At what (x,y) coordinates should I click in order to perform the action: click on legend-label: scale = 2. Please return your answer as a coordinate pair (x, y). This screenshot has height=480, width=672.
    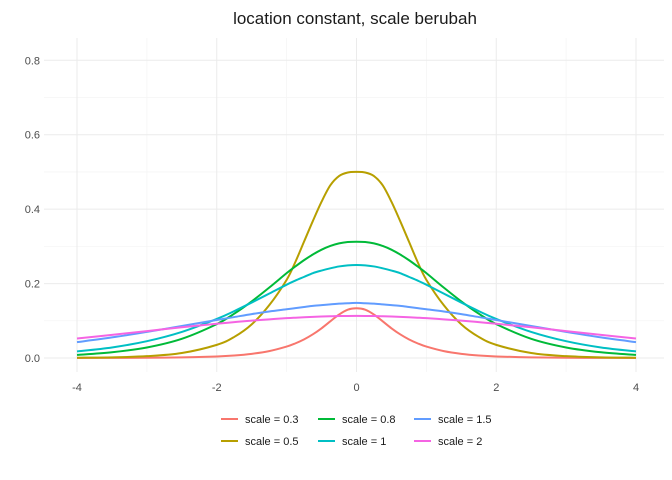
    Looking at the image, I should click on (460, 442).